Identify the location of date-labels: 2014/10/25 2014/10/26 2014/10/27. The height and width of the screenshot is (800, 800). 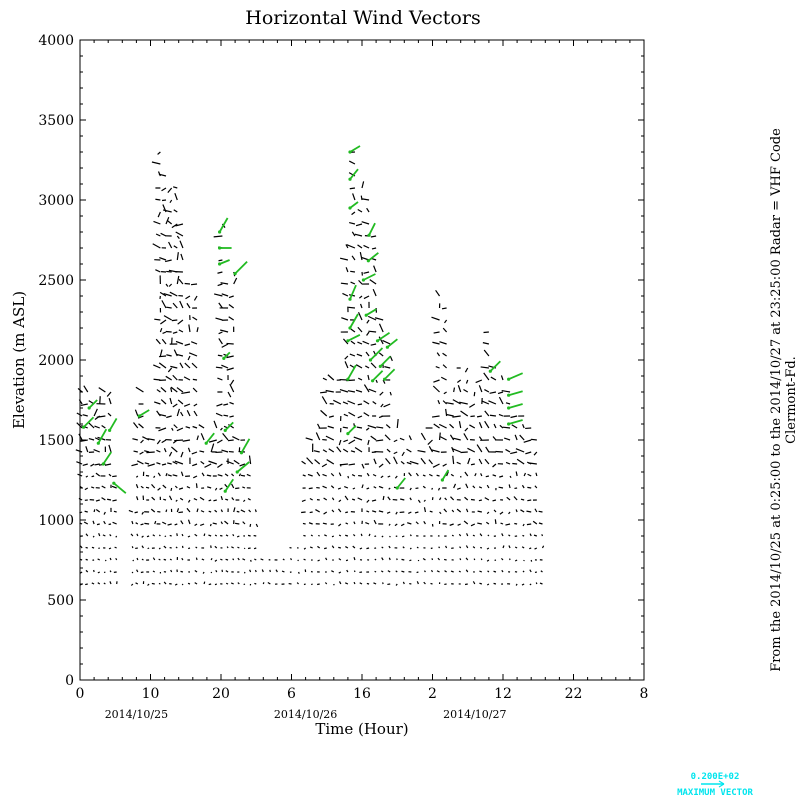
(306, 714).